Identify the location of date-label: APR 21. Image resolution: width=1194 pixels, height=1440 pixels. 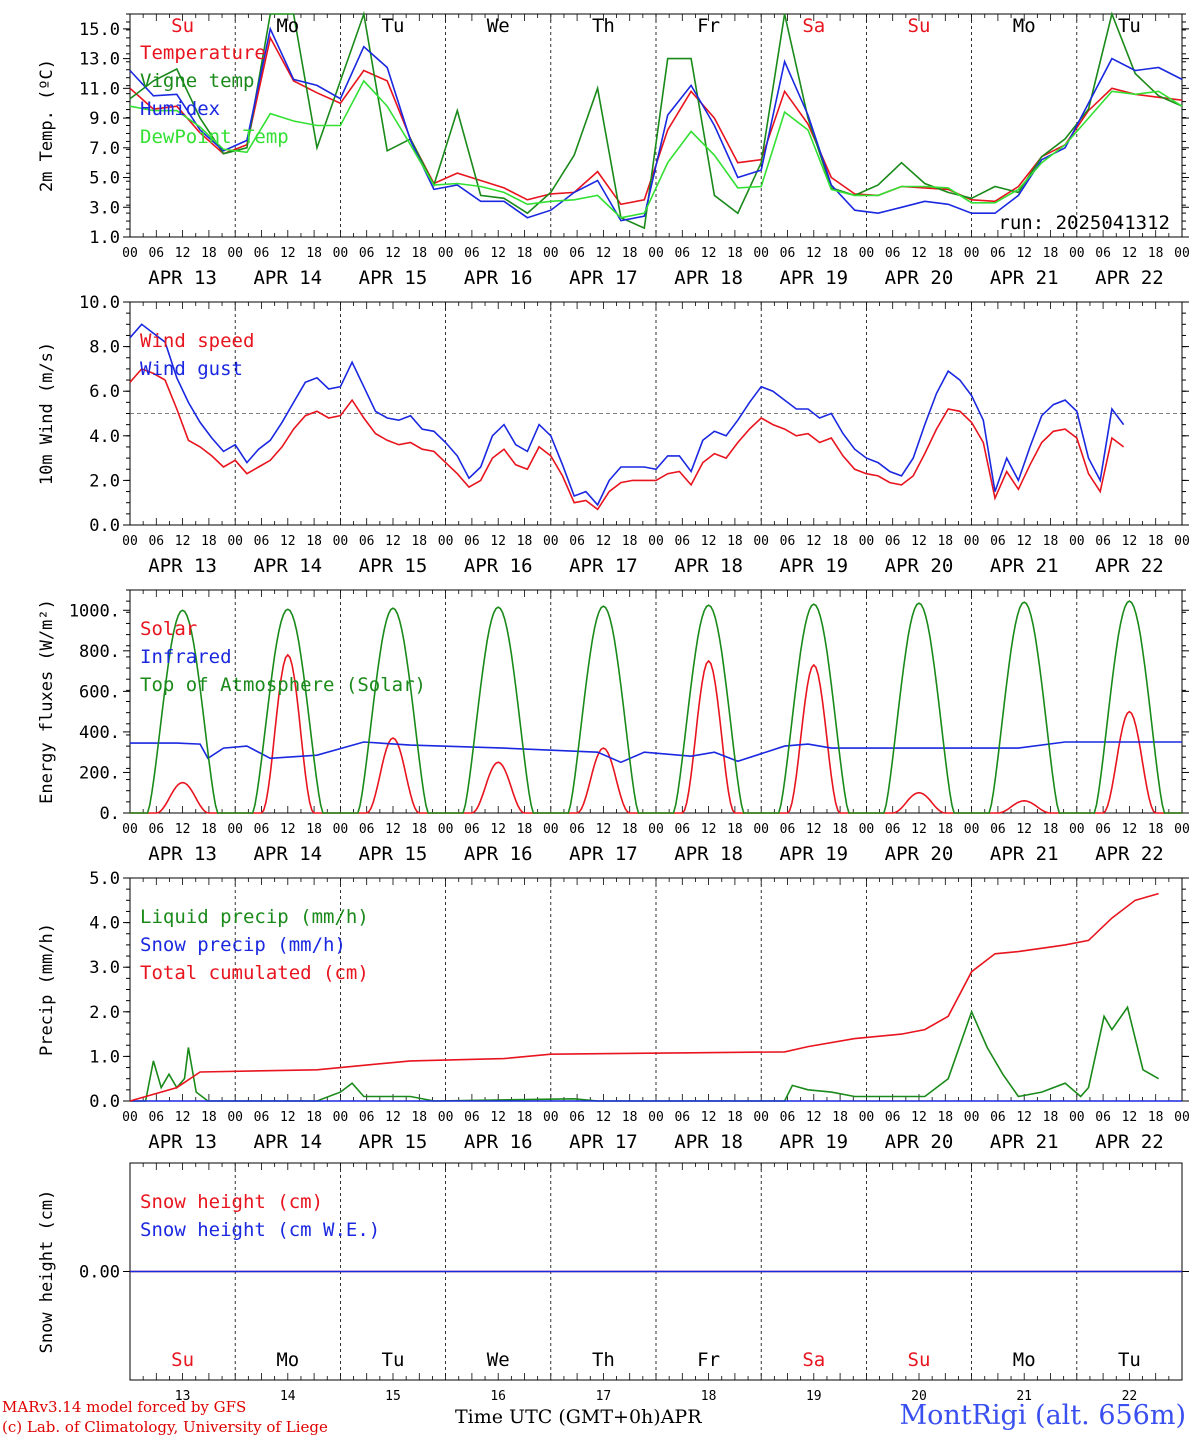
(1024, 854).